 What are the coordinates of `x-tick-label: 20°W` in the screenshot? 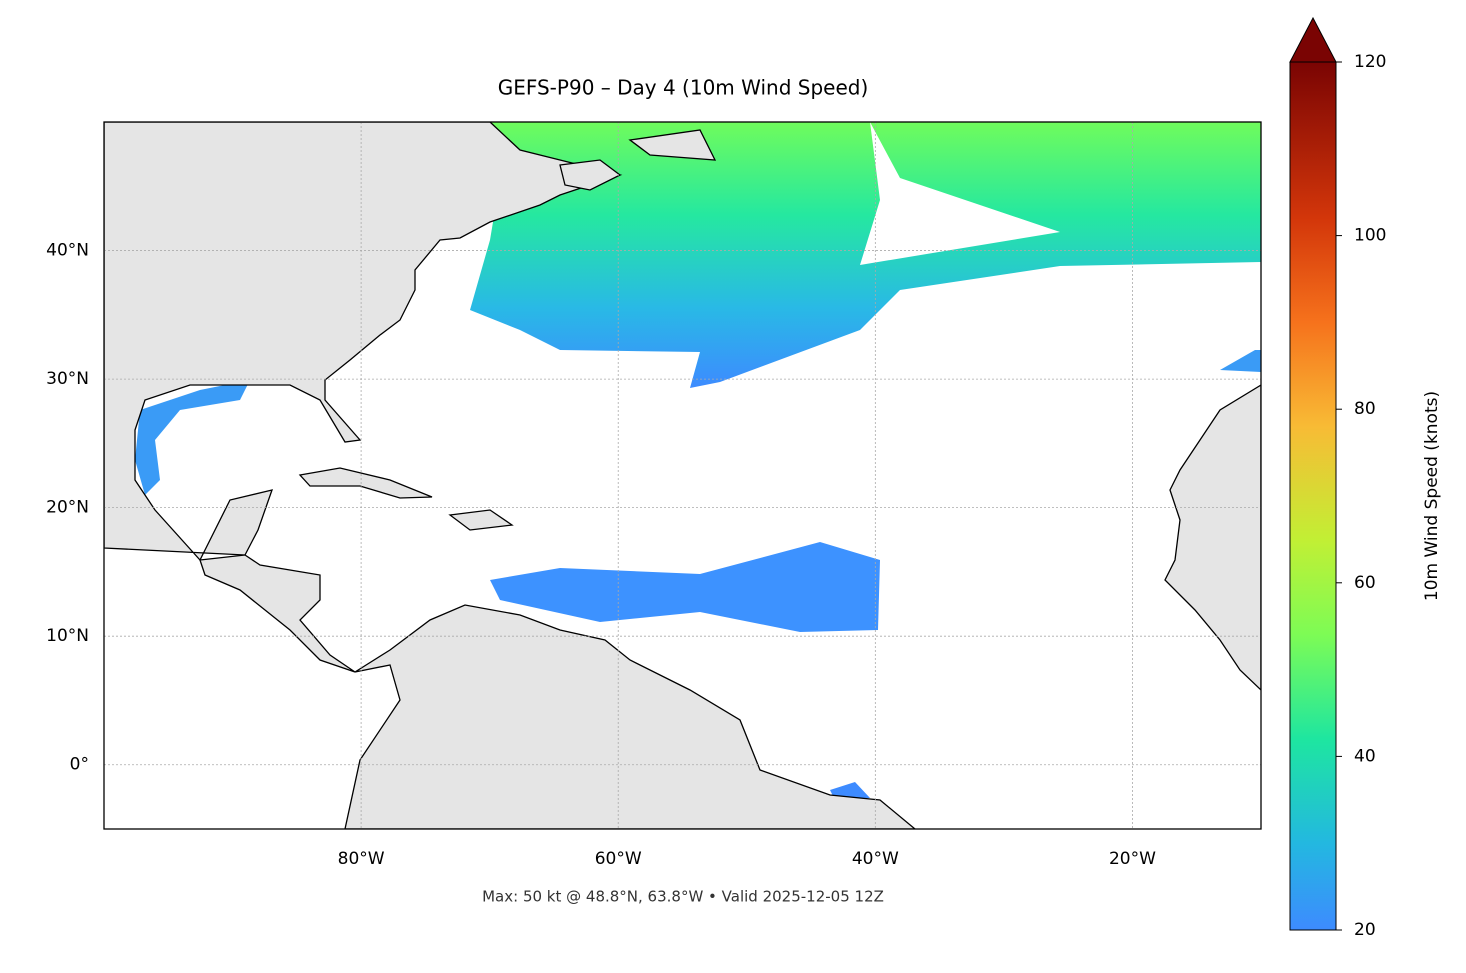 It's located at (1132, 859).